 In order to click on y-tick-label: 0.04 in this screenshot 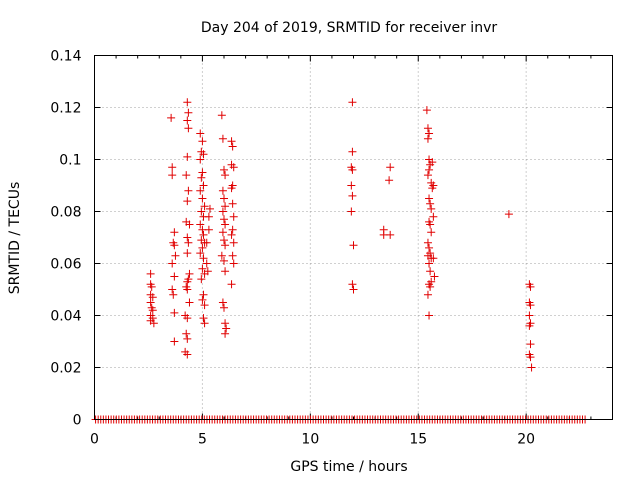, I will do `click(65, 317)`.